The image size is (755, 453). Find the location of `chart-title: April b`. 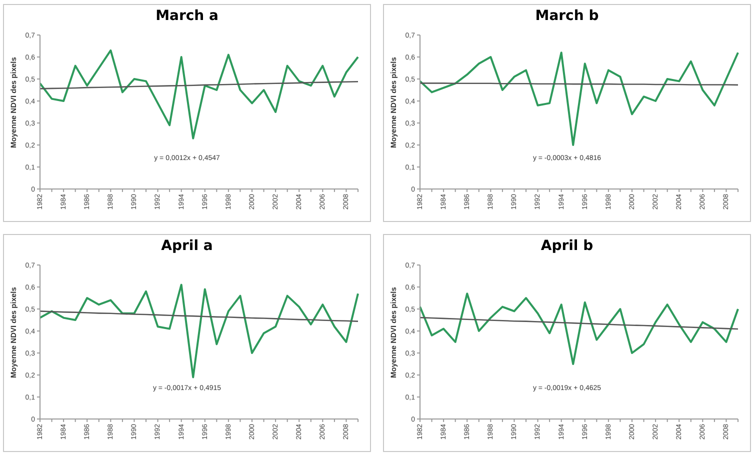

chart-title: April b is located at coordinates (567, 246).